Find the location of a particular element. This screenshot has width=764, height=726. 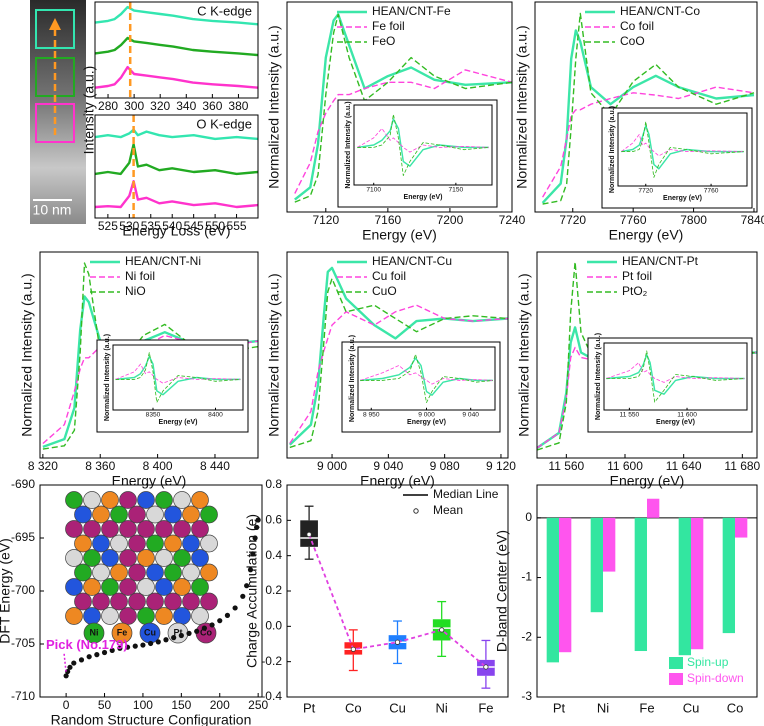

x-tick-label: 555 is located at coordinates (237, 226).